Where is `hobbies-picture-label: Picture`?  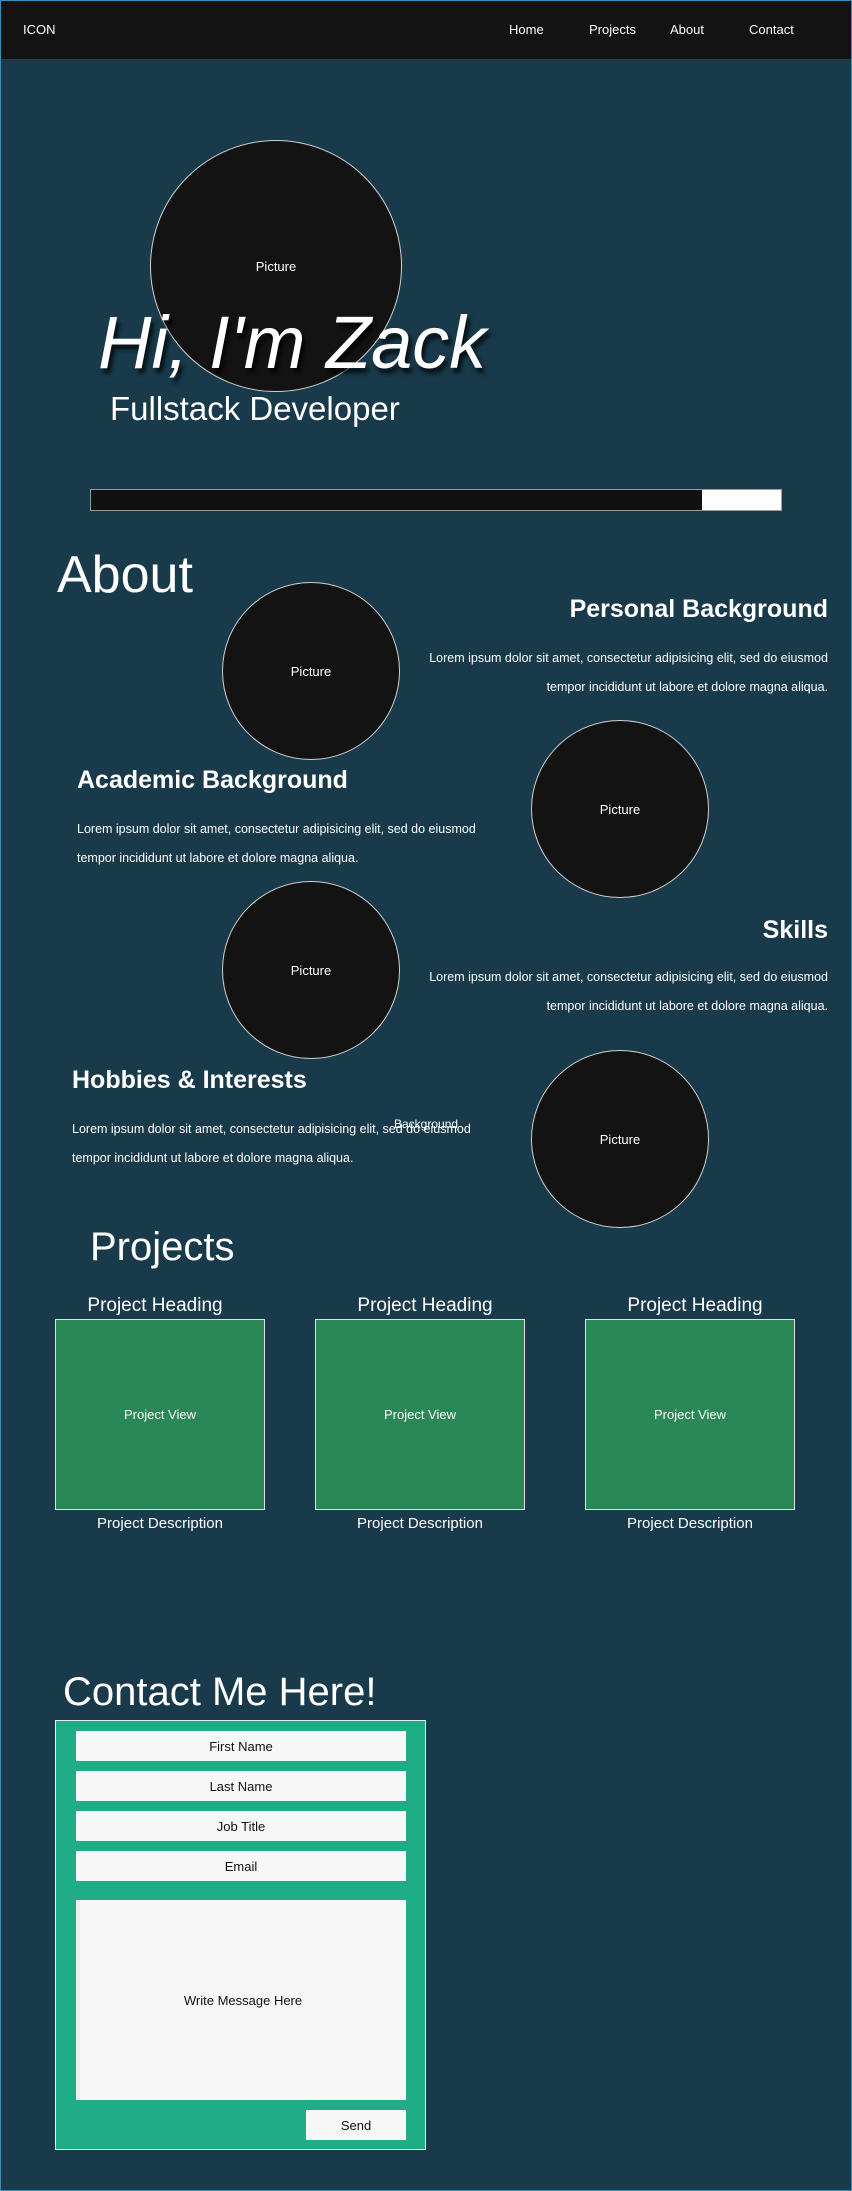 hobbies-picture-label: Picture is located at coordinates (620, 1139).